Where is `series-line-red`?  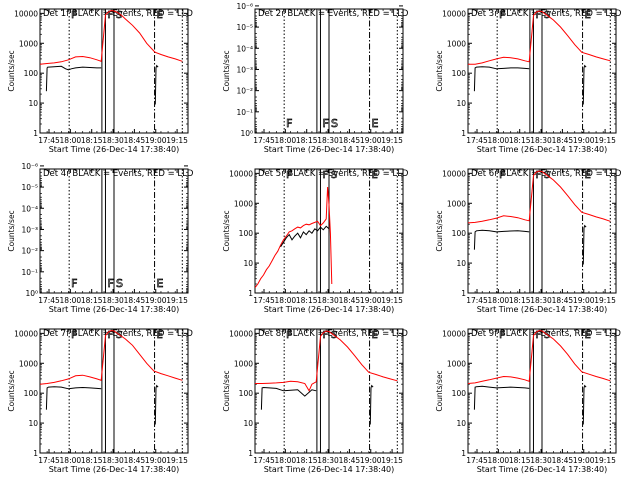
series-line-red is located at coordinates (111, 37).